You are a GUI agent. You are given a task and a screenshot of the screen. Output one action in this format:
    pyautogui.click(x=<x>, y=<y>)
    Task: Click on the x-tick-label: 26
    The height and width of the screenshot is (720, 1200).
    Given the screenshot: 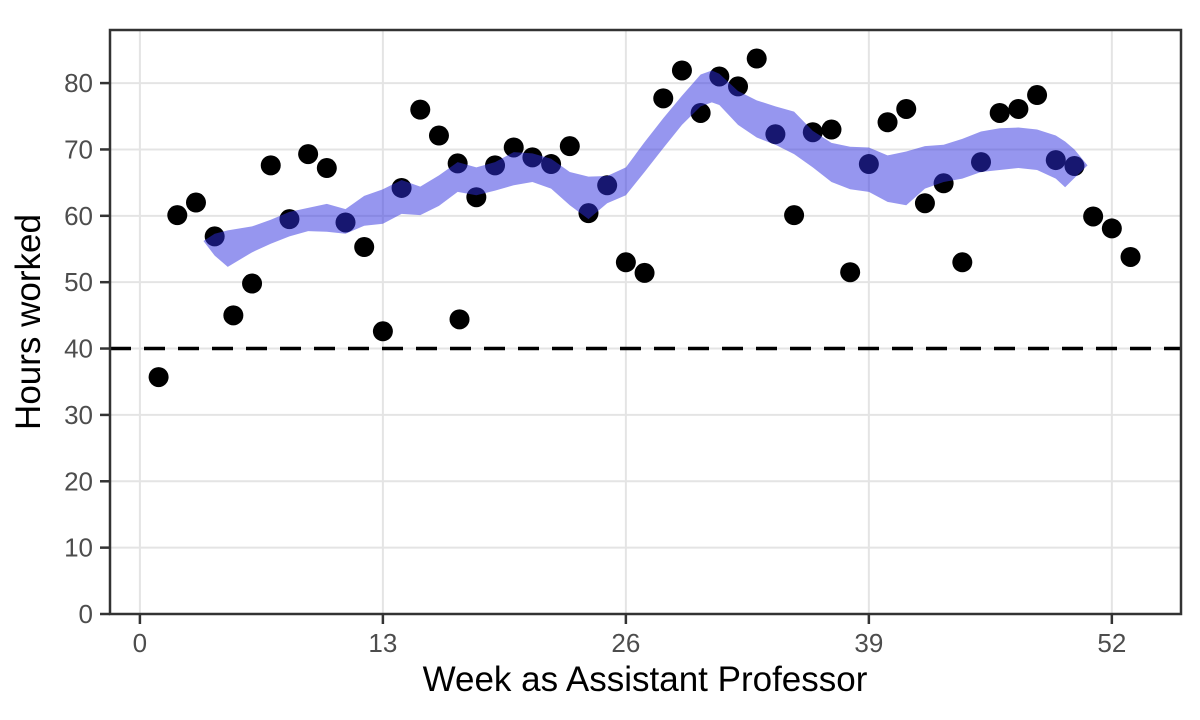 What is the action you would take?
    pyautogui.click(x=625, y=643)
    